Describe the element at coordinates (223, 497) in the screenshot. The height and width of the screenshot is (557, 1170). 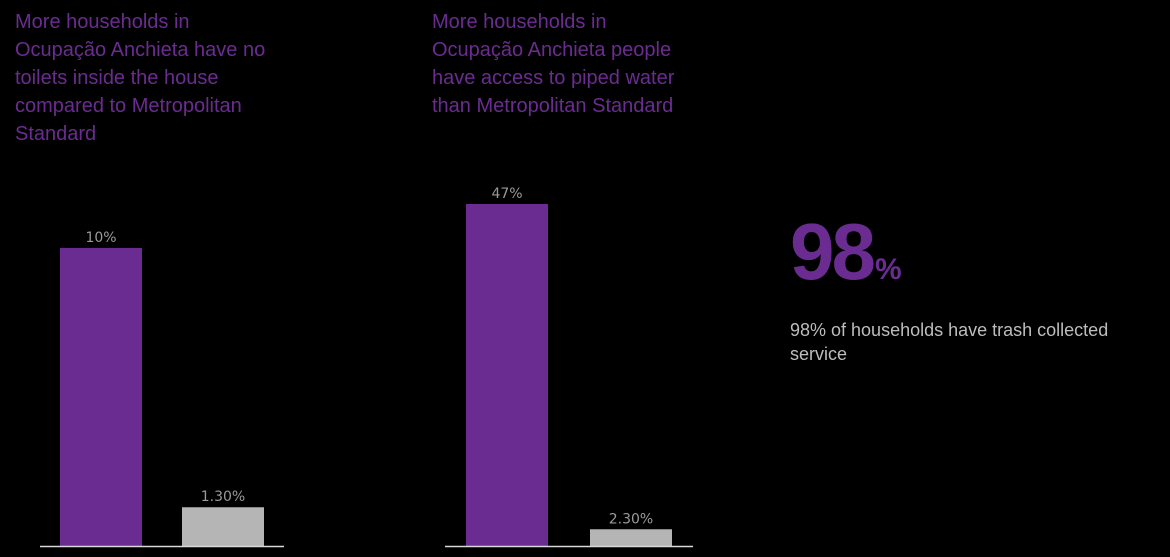
I see `chart-1-bar-label-2: 1.30%` at that location.